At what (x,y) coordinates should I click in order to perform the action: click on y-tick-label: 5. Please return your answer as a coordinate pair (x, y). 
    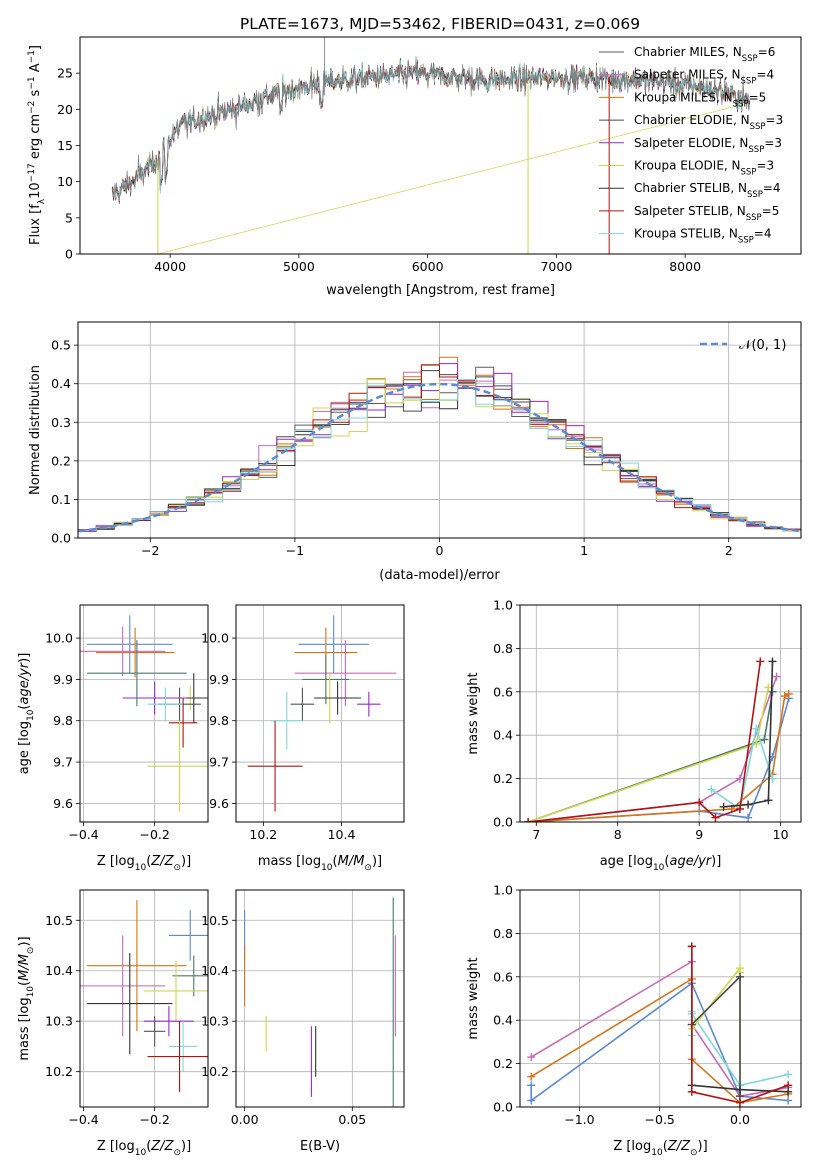
    Looking at the image, I should click on (69, 217).